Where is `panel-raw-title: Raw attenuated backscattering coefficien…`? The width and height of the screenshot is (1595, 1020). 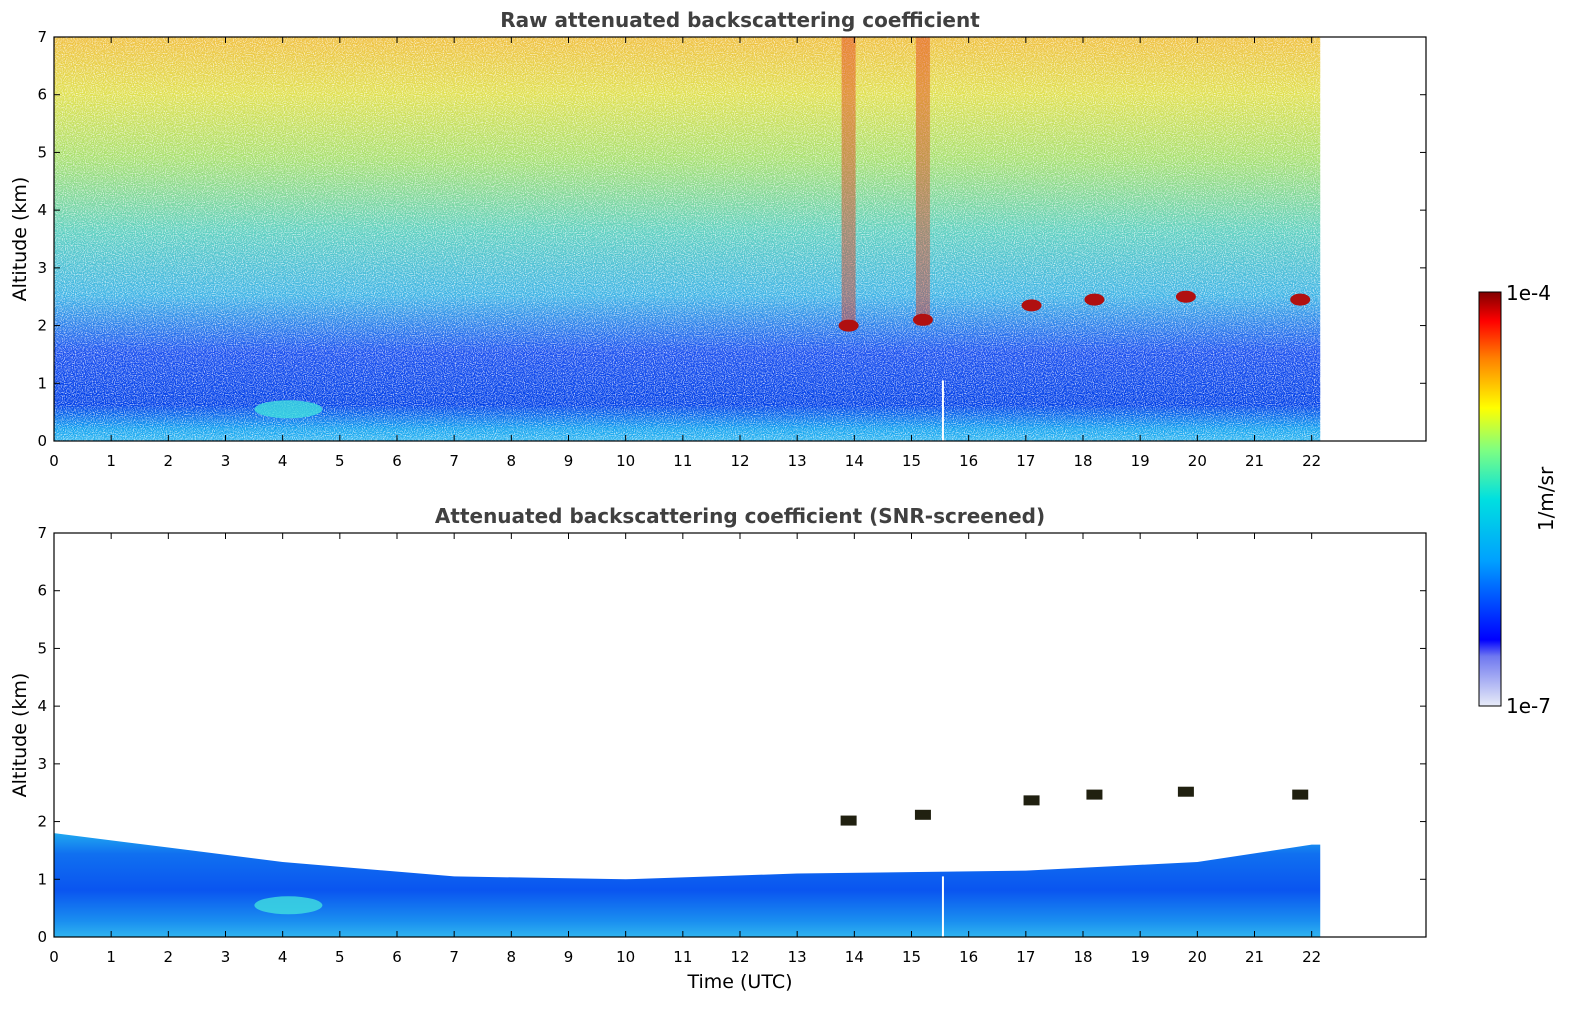 panel-raw-title: Raw attenuated backscattering coefficien… is located at coordinates (740, 20).